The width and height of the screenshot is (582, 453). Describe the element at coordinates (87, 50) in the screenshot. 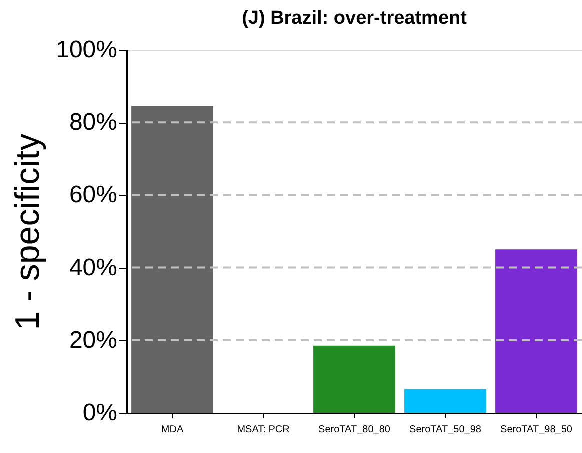

I see `y-tick-label: 100%` at that location.